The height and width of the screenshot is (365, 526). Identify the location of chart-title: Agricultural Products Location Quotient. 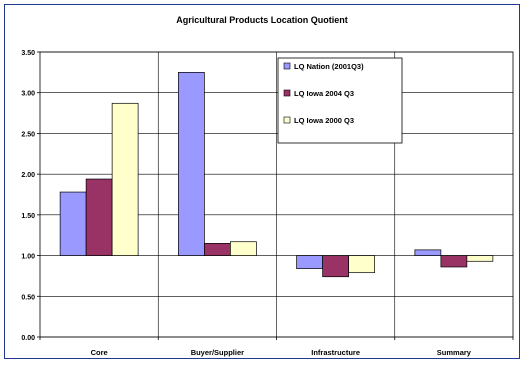
(262, 20).